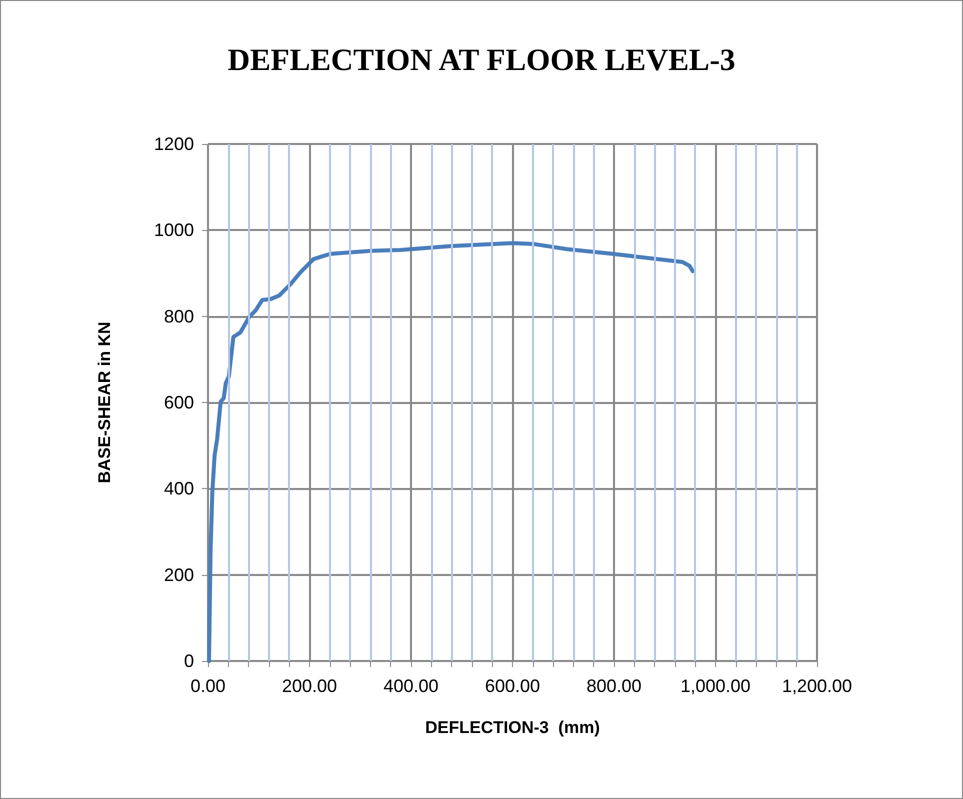 The height and width of the screenshot is (799, 963). What do you see at coordinates (189, 661) in the screenshot?
I see `y-tick-label: 0` at bounding box center [189, 661].